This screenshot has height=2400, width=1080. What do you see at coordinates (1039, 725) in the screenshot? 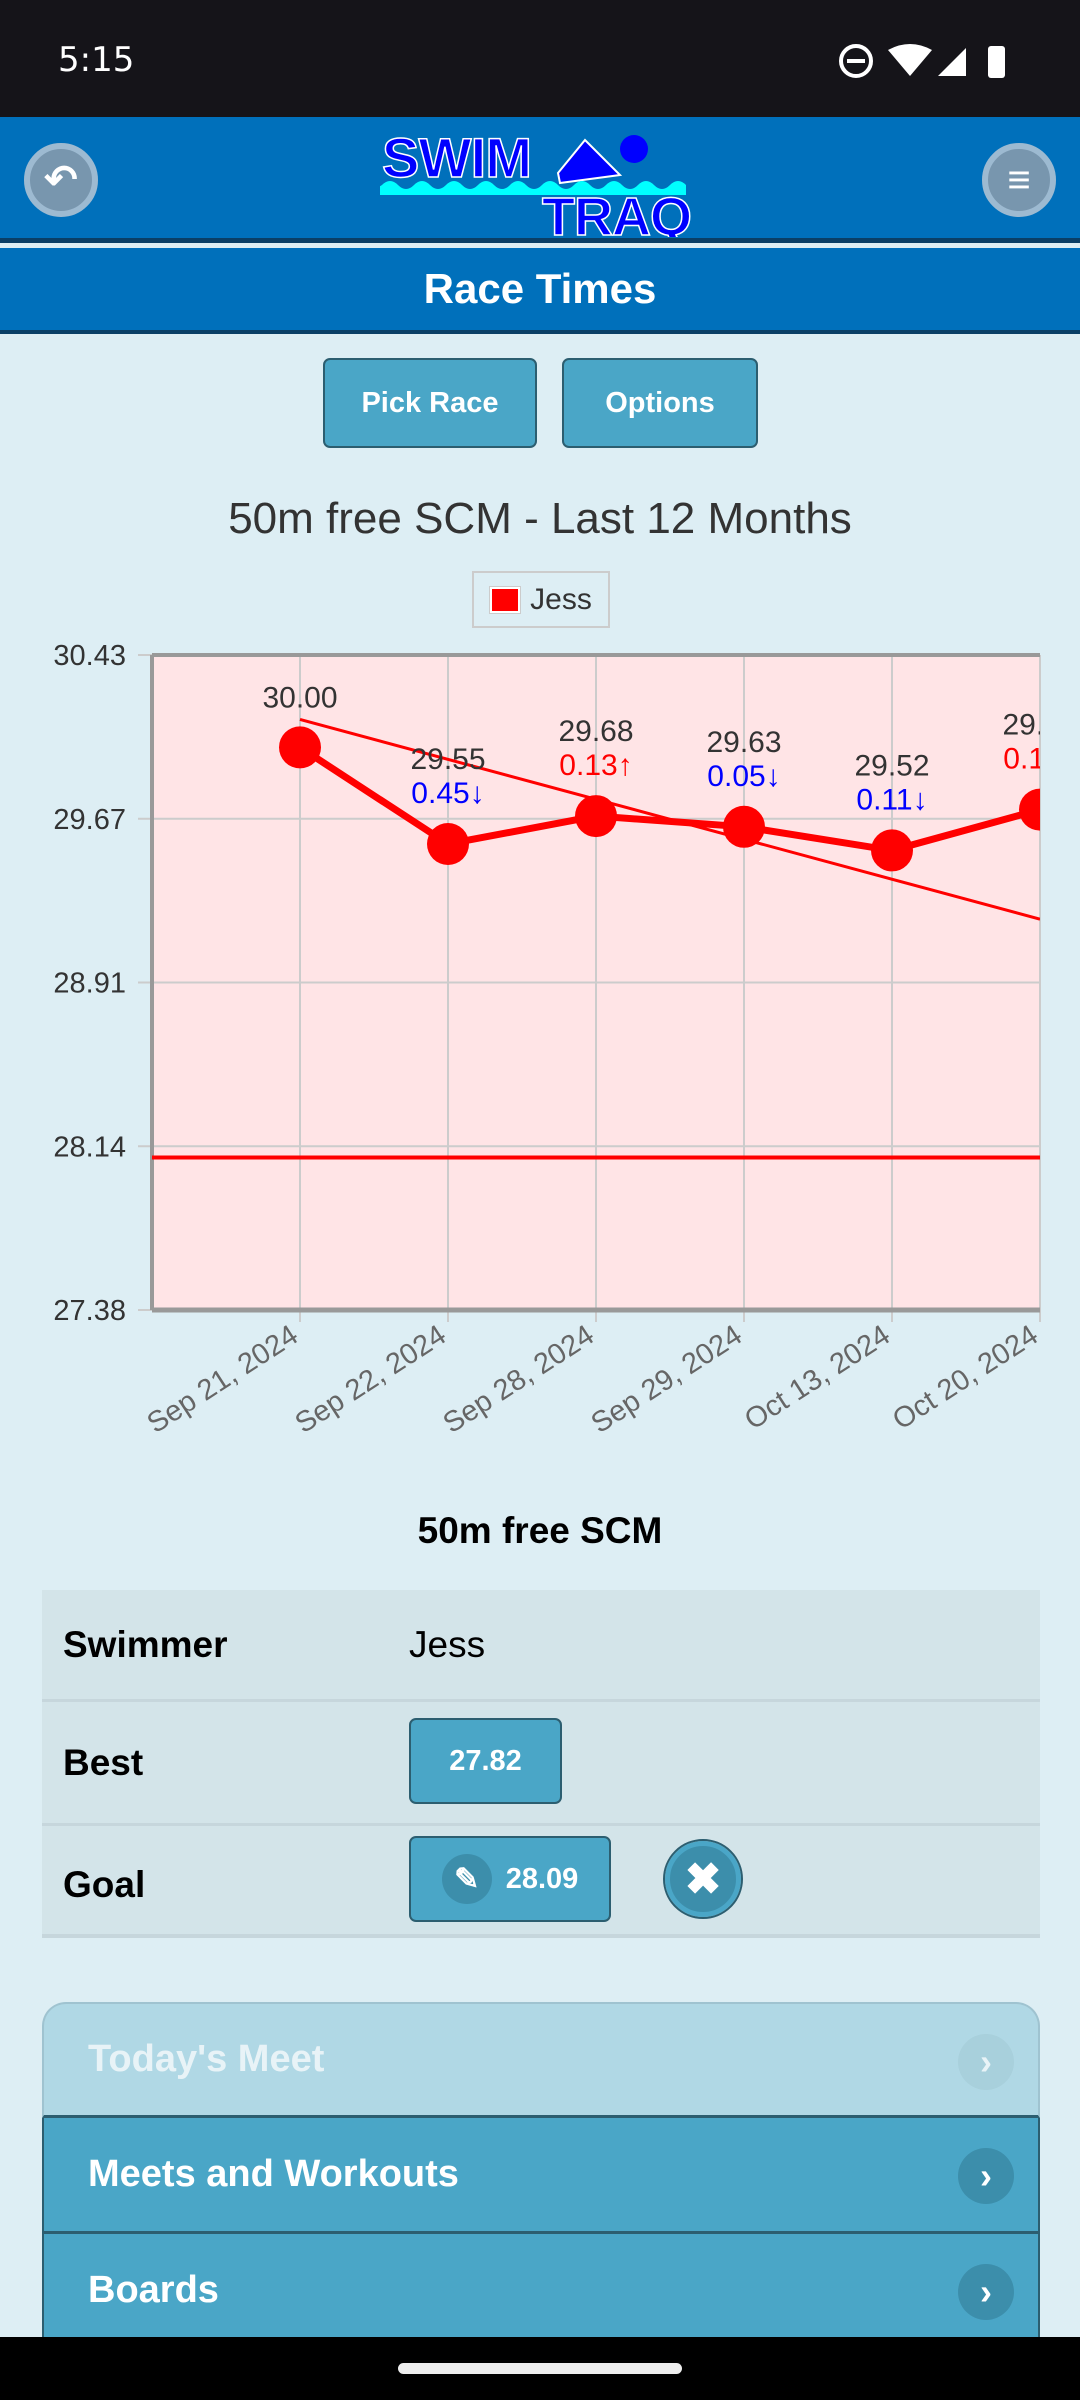
I see `value-label: 29.71` at bounding box center [1039, 725].